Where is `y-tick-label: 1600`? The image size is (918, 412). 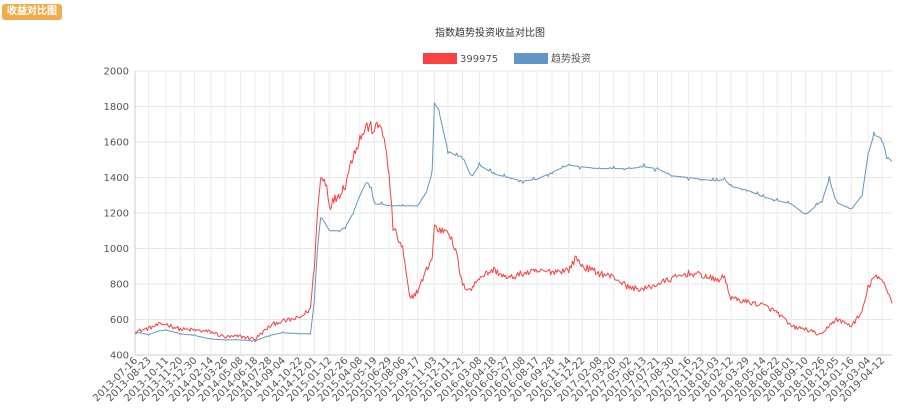 y-tick-label: 1600 is located at coordinates (116, 143).